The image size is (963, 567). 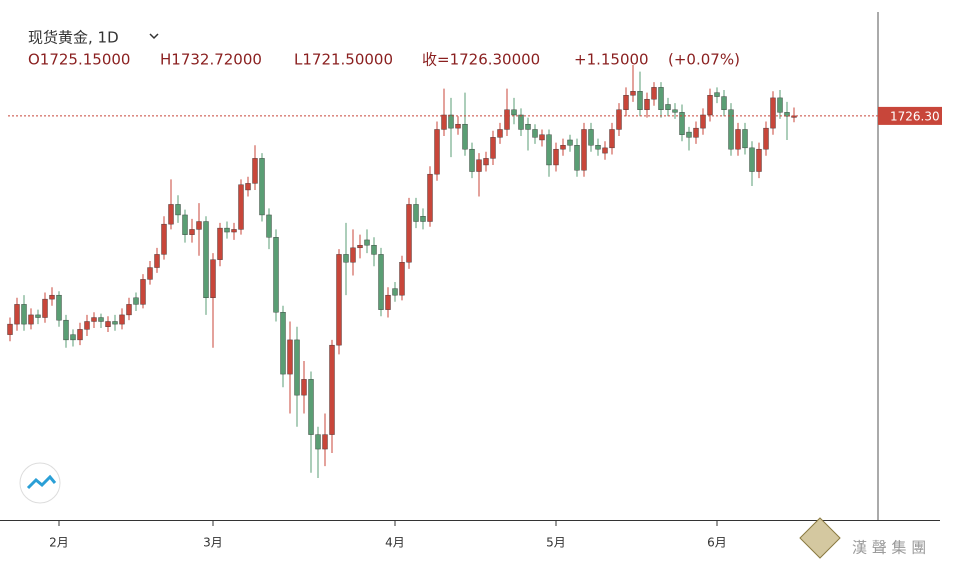 What do you see at coordinates (820, 538) in the screenshot?
I see `watermark-logo` at bounding box center [820, 538].